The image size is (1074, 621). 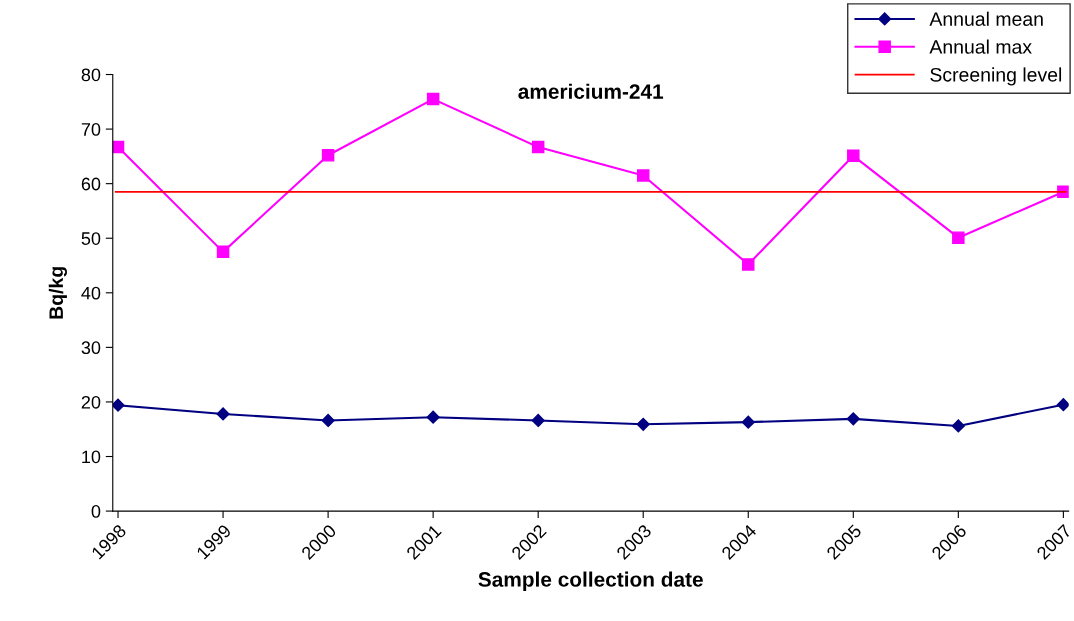 I want to click on legend-label: Screening level, so click(x=996, y=76).